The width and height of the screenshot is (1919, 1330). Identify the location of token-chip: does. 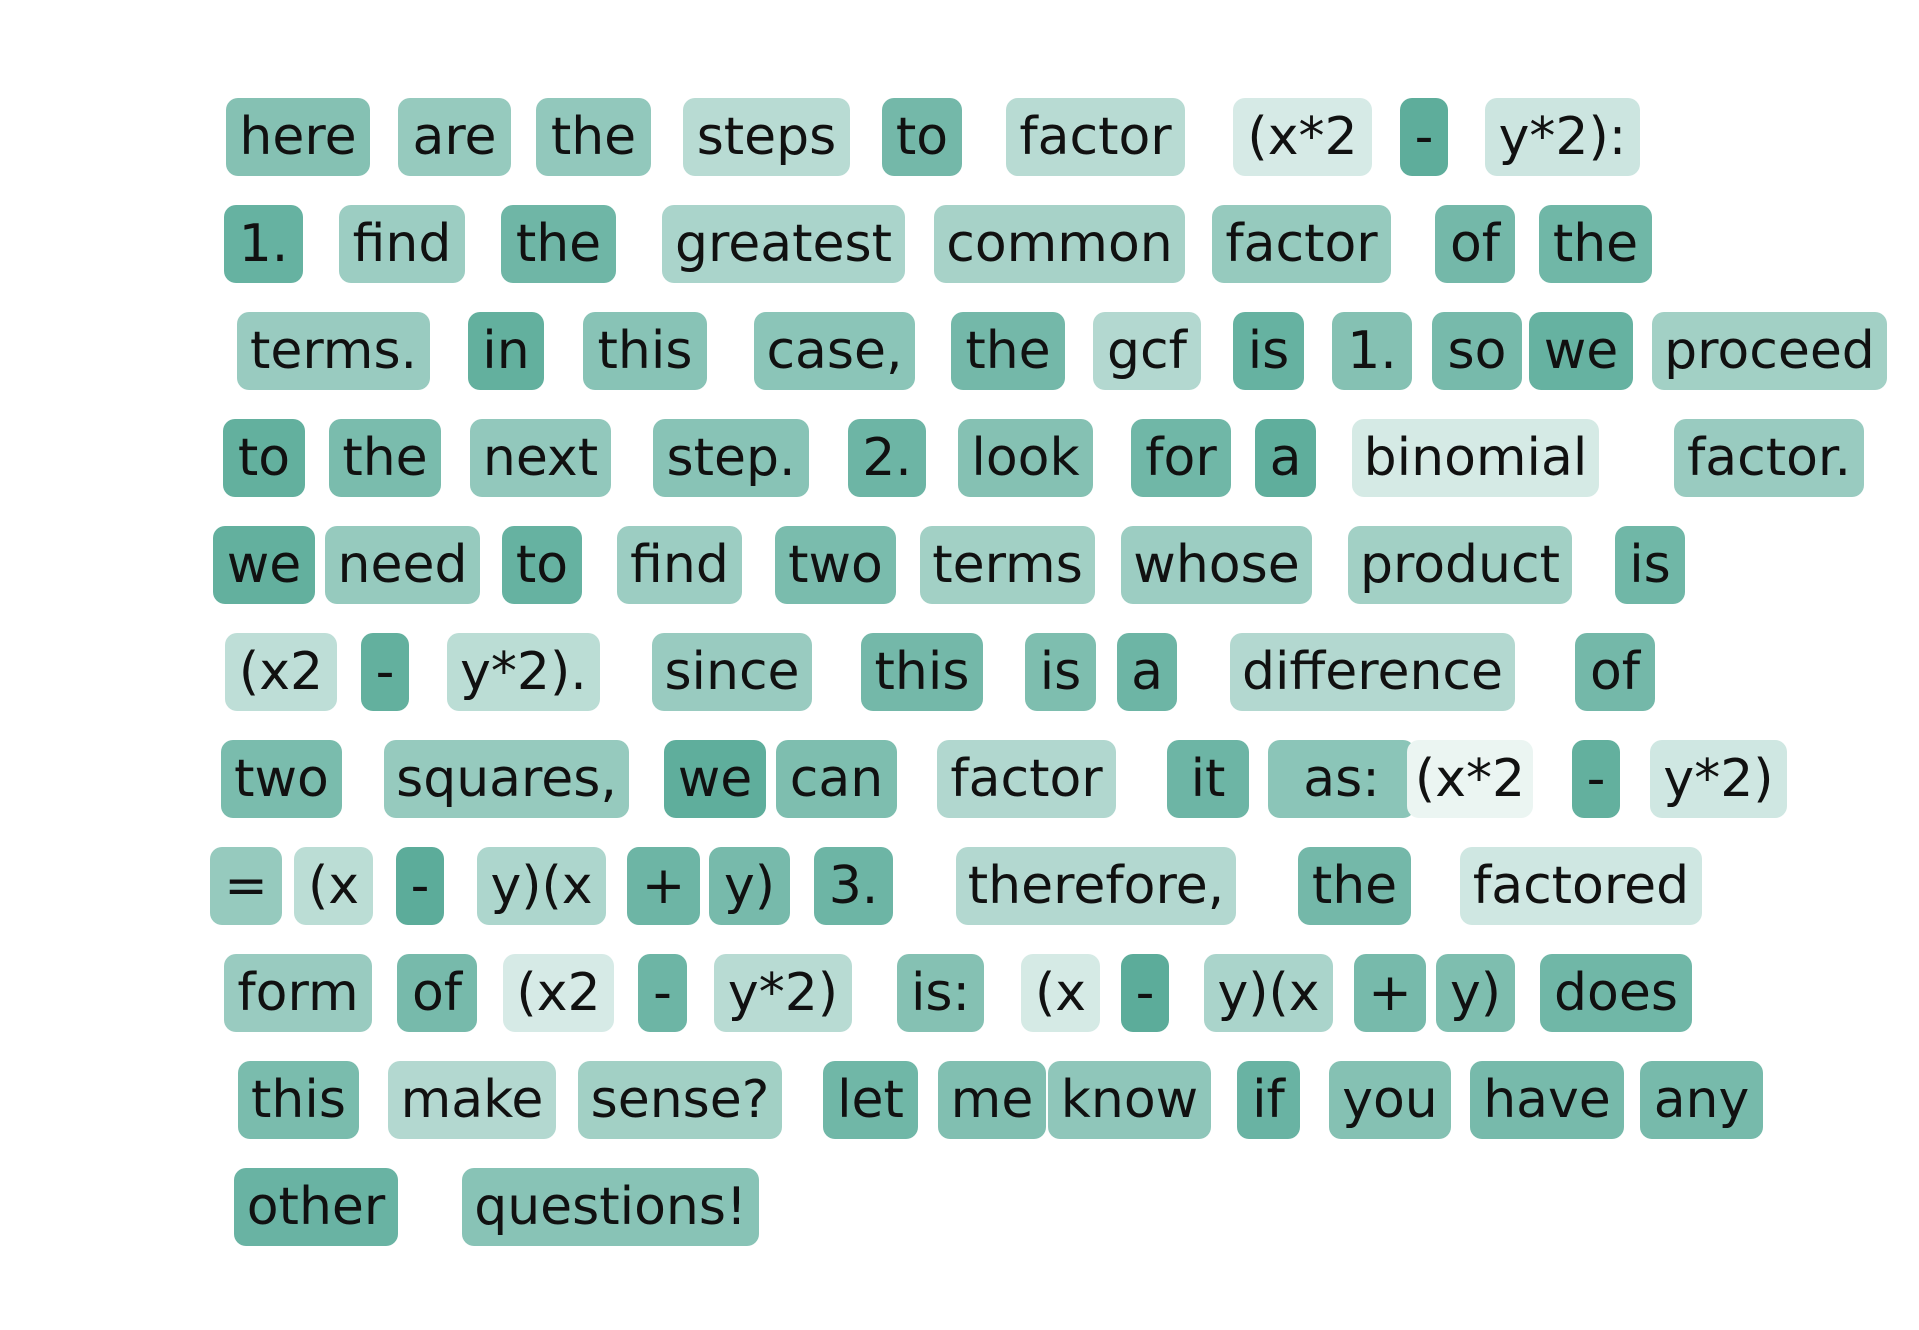
(1616, 993).